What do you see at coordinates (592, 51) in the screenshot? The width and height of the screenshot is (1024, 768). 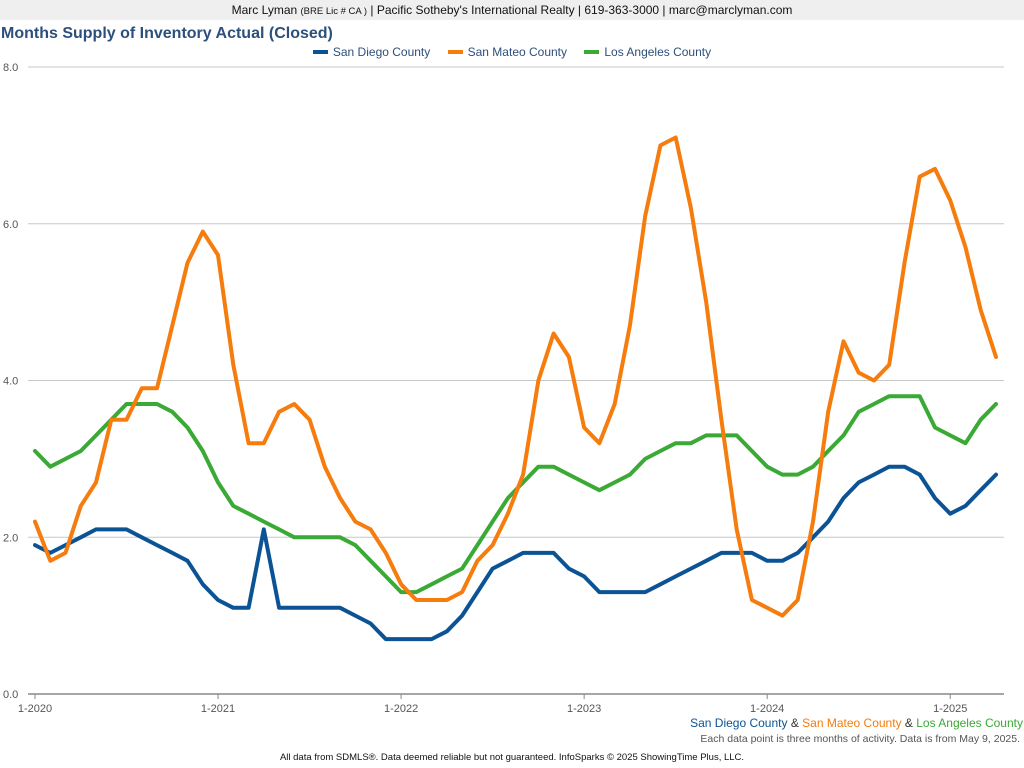 I see `legend-swatch-los-angeles` at bounding box center [592, 51].